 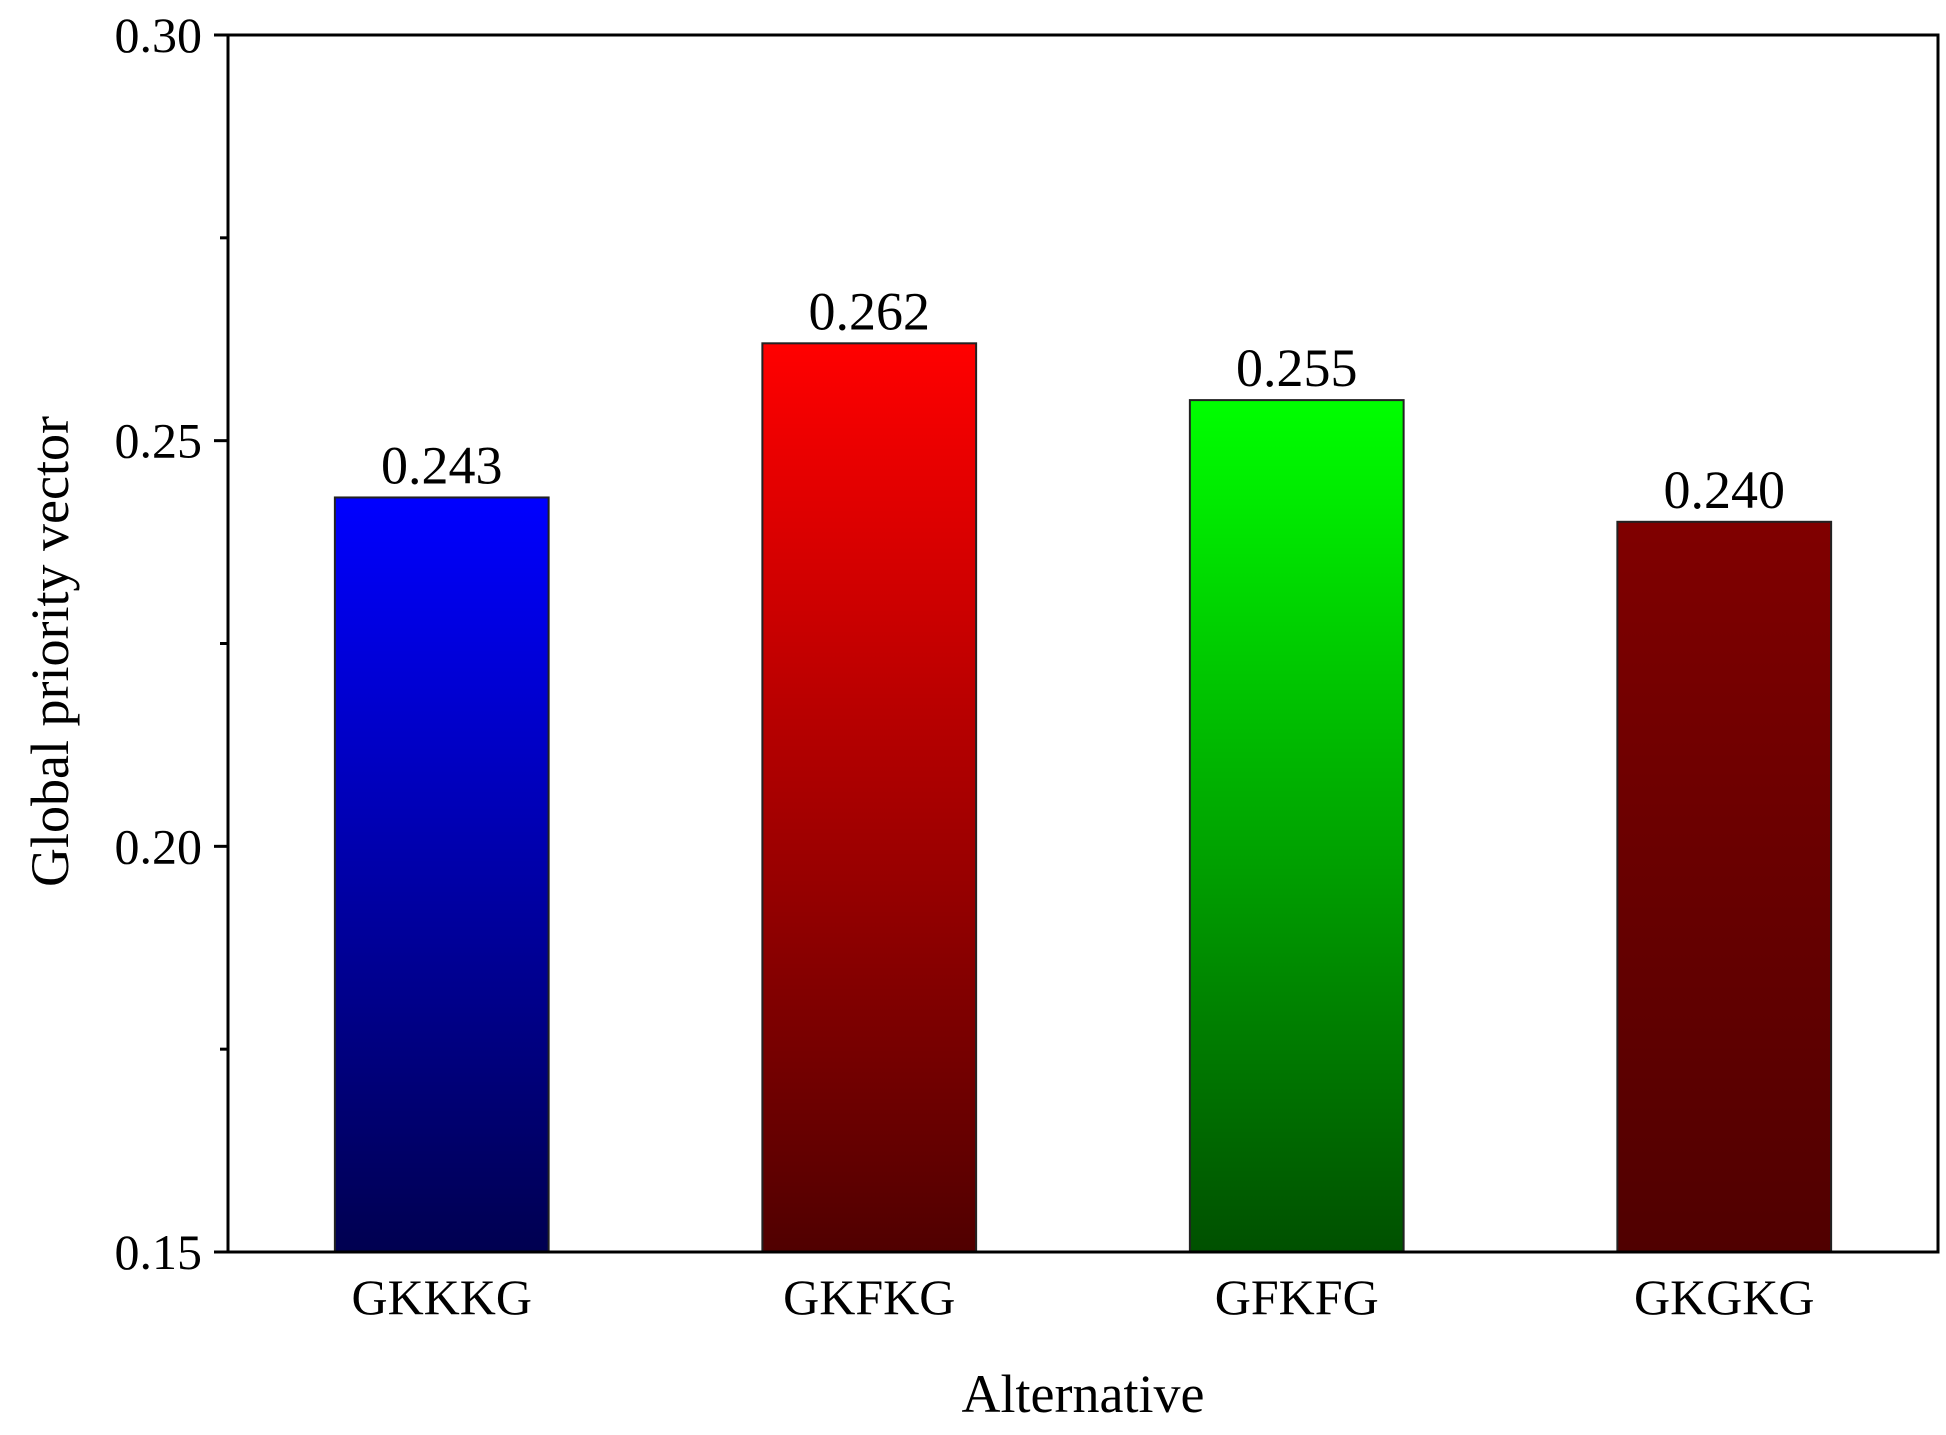 I want to click on data-label: 0.255, so click(x=1297, y=368).